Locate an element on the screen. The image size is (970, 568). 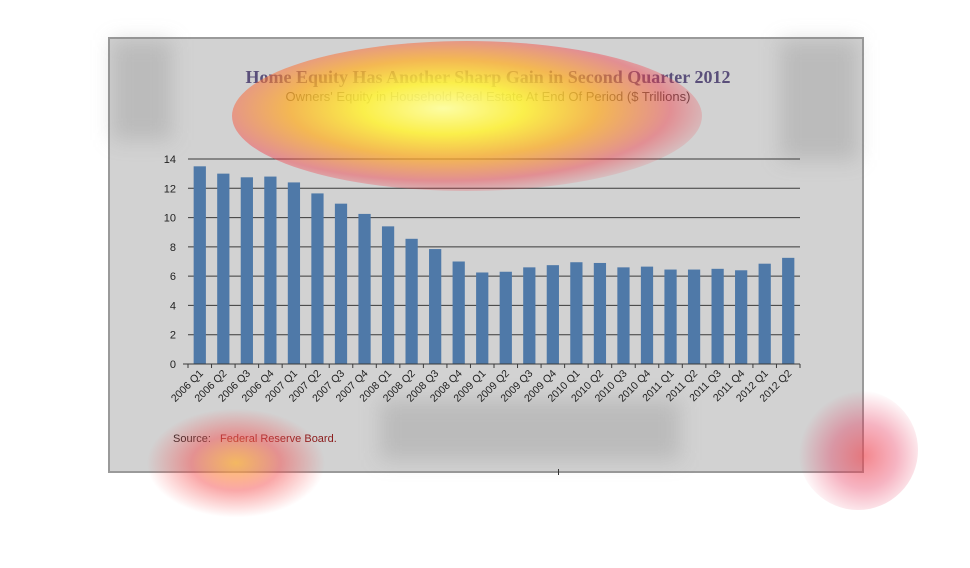
y-tick-label: 8 is located at coordinates (173, 248).